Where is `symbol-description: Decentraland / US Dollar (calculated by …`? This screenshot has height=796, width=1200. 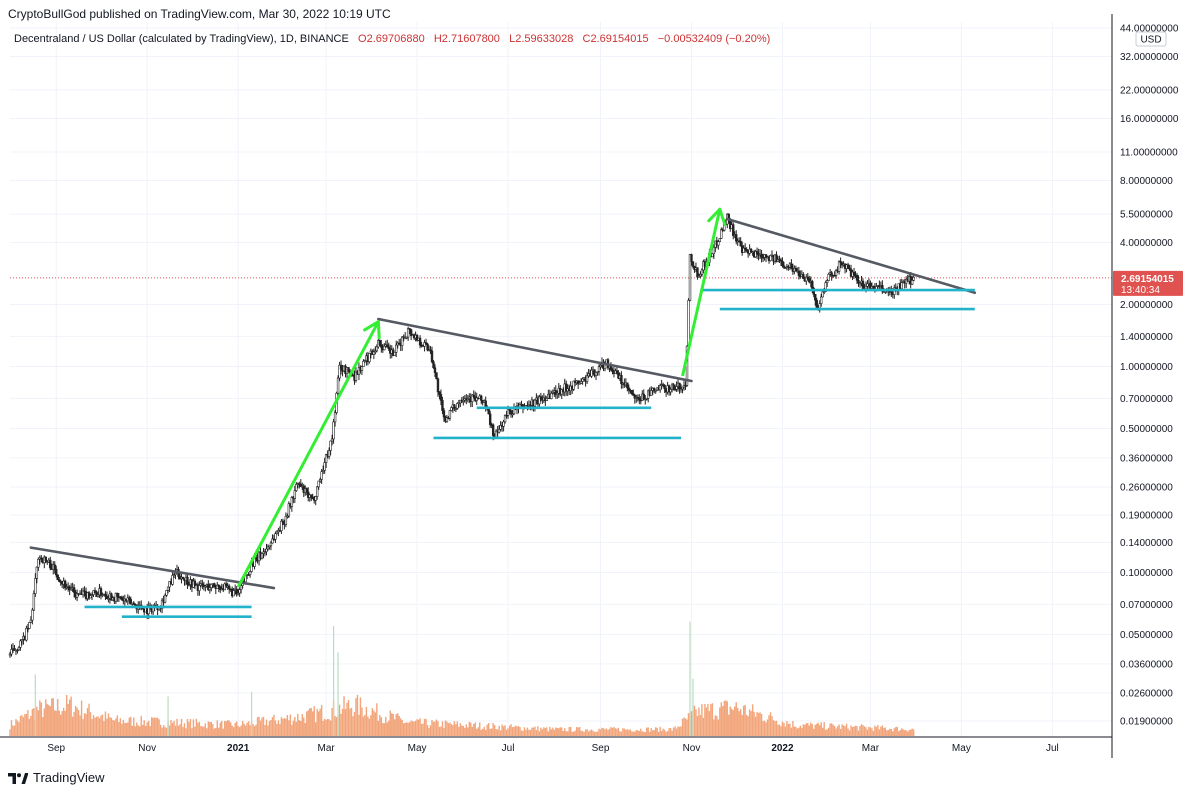
symbol-description: Decentraland / US Dollar (calculated by … is located at coordinates (181, 39).